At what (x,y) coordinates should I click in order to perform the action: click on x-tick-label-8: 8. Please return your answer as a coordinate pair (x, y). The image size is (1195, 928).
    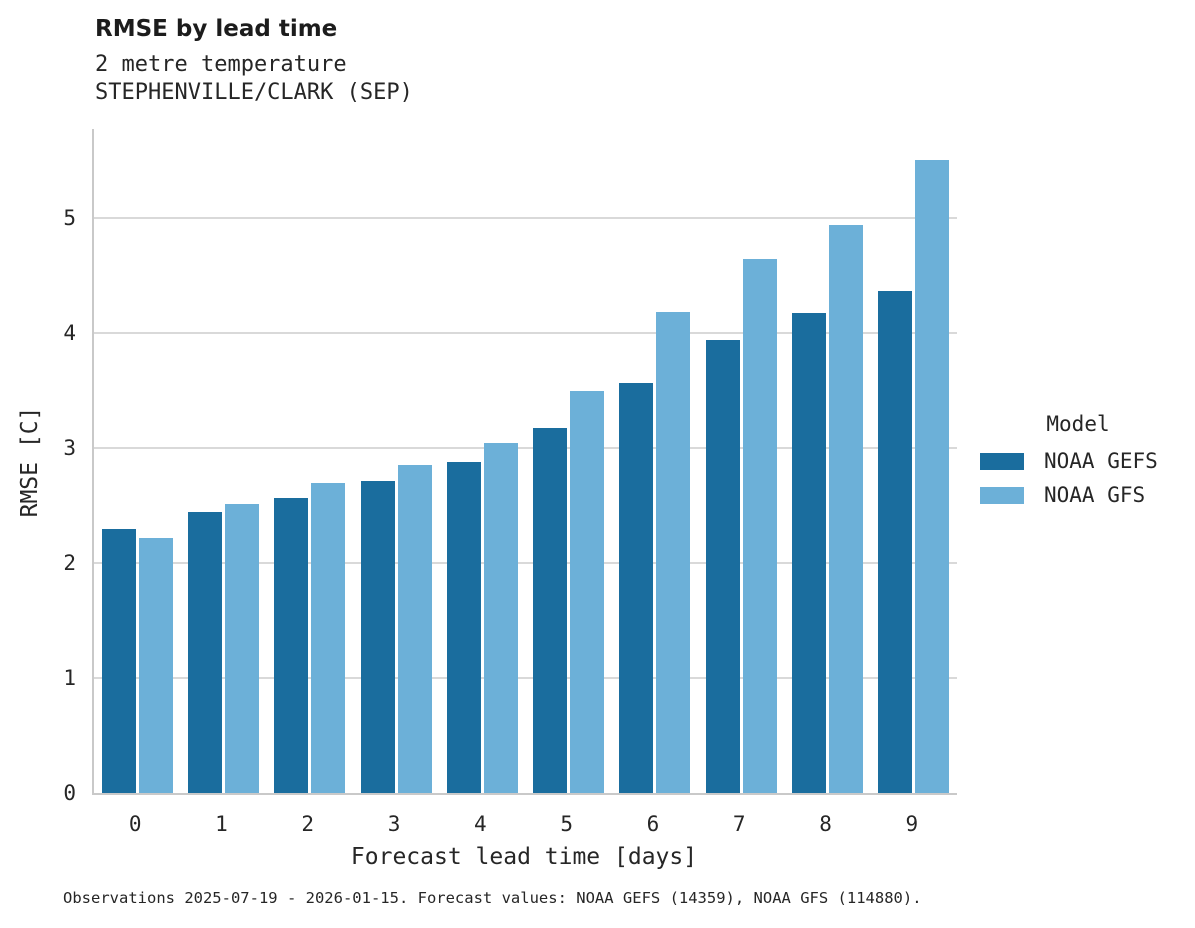
    Looking at the image, I should click on (825, 824).